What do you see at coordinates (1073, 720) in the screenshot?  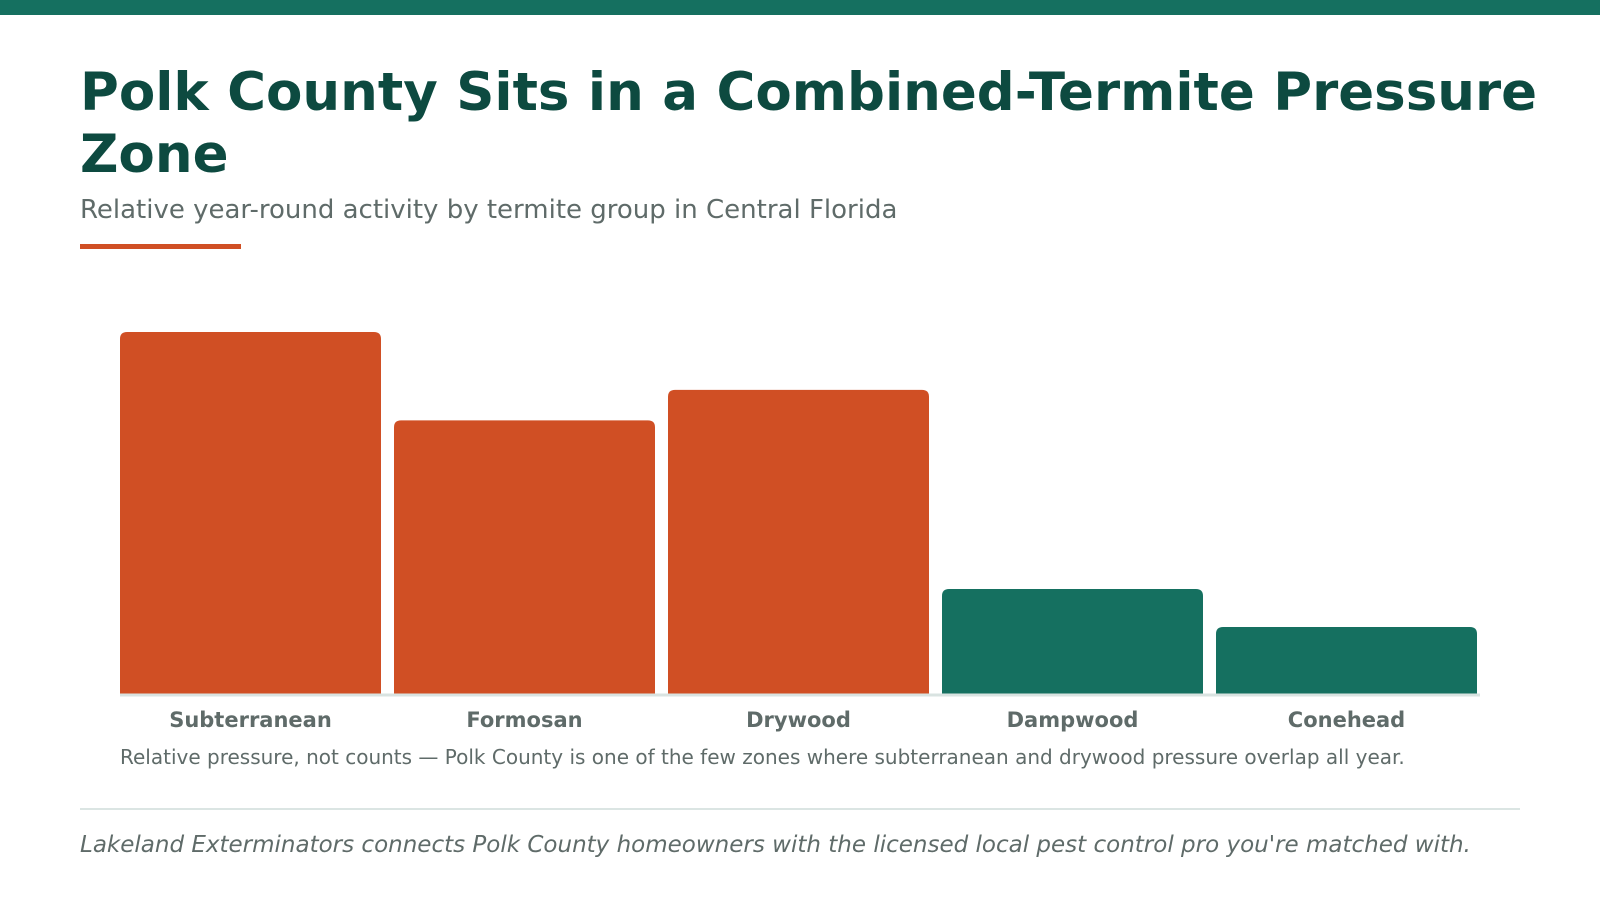 I see `category-label-dampwood: Dampwood` at bounding box center [1073, 720].